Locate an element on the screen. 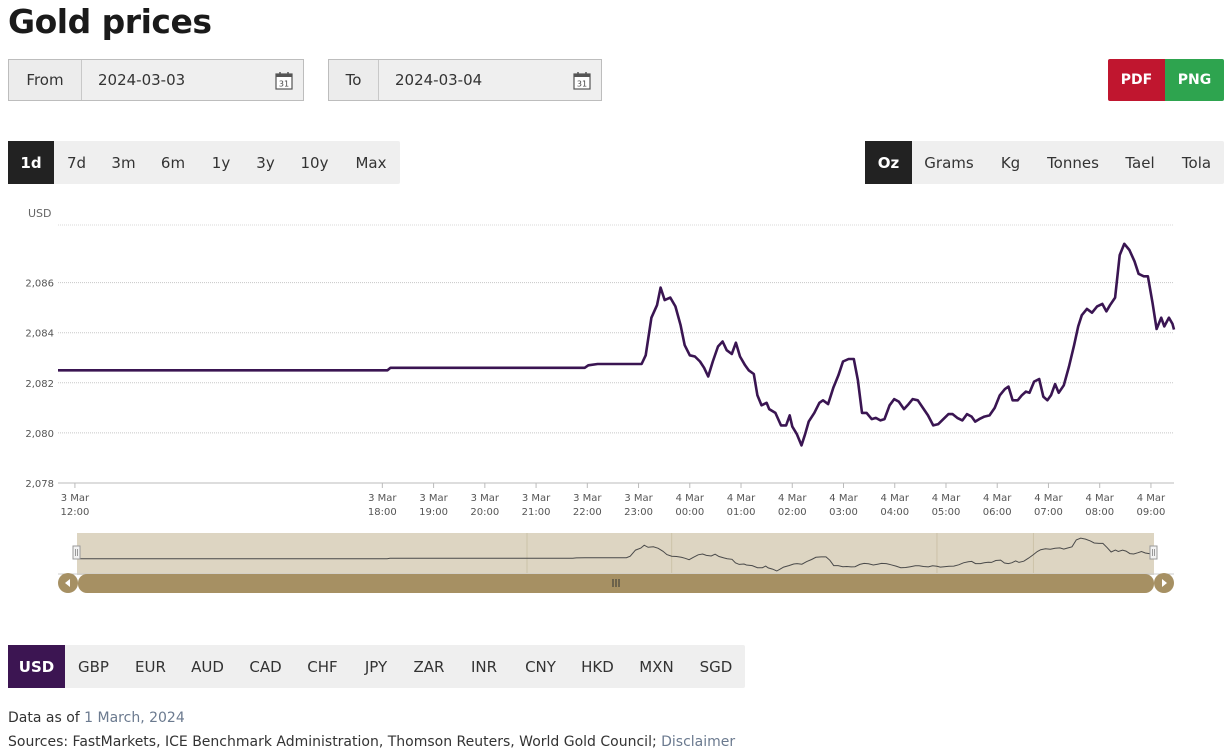 This screenshot has width=1227, height=755. unit-button-grams: Grams is located at coordinates (949, 162).